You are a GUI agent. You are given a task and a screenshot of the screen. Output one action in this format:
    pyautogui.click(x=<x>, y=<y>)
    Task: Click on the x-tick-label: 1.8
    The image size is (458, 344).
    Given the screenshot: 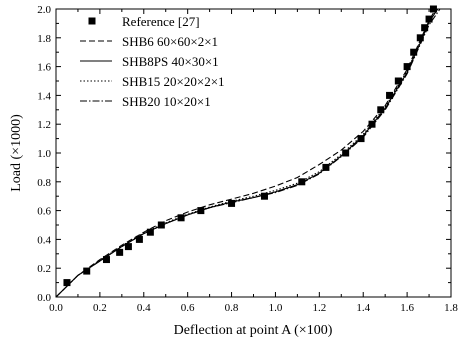 What is the action you would take?
    pyautogui.click(x=451, y=308)
    